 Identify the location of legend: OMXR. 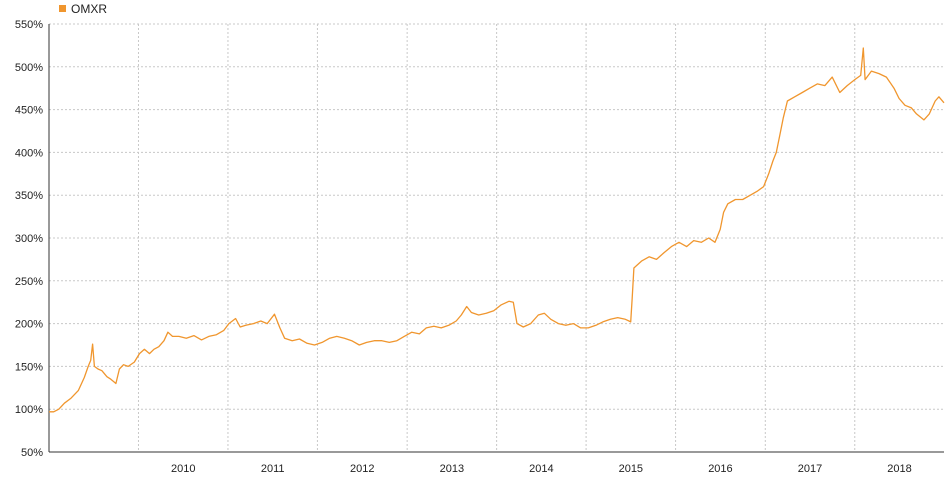
(83, 9).